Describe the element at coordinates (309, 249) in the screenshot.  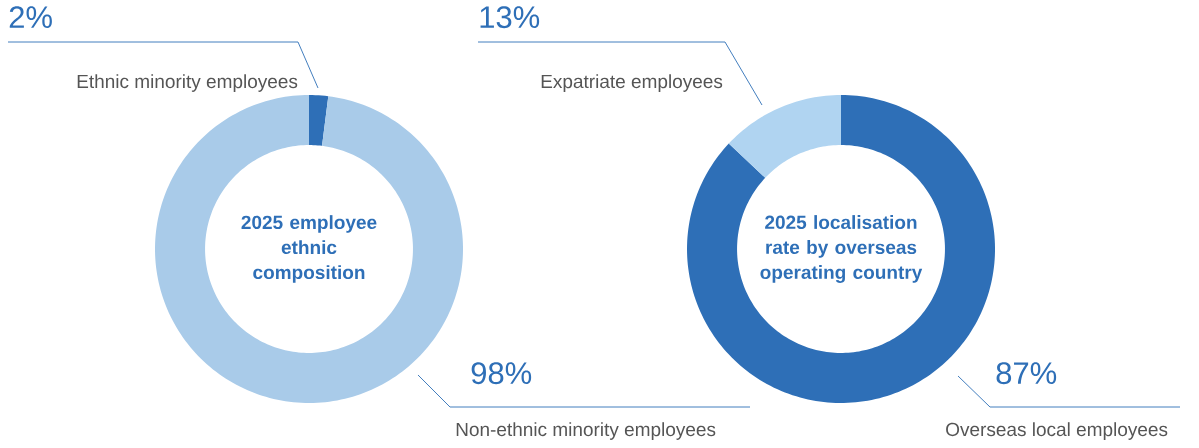
I see `text: 2025 employee ethnic composition` at that location.